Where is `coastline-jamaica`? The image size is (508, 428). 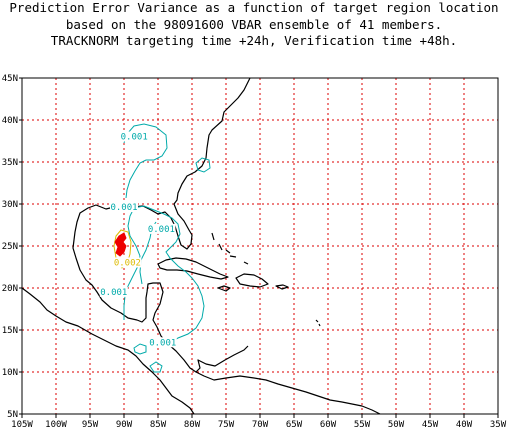
coastline-jamaica is located at coordinates (224, 288).